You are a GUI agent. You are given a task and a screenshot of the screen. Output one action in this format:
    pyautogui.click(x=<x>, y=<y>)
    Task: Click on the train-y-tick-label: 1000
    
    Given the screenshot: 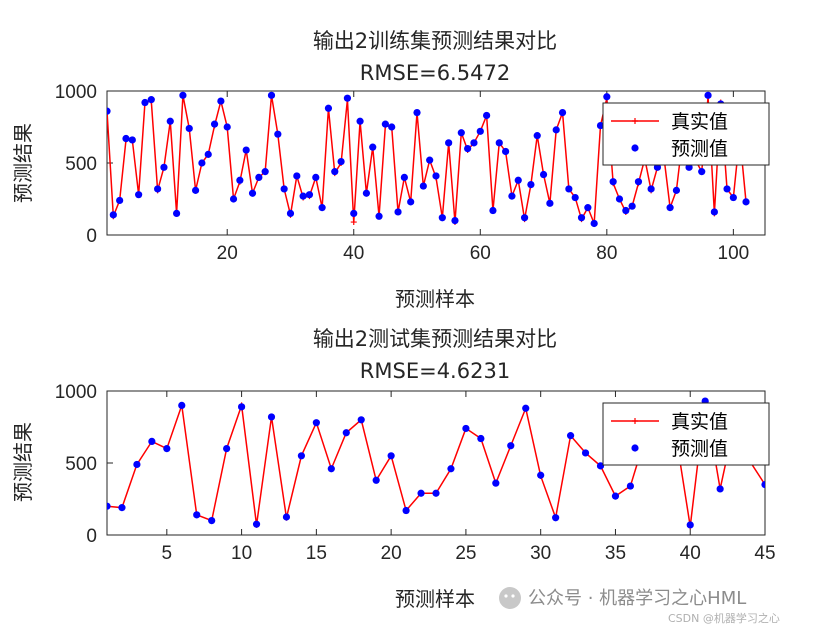 What is the action you would take?
    pyautogui.click(x=76, y=92)
    